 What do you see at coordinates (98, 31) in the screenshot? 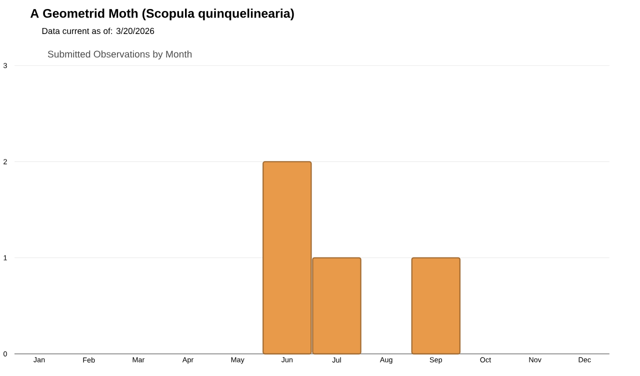
I see `chart-subtitle: Data current as of: 3/20/2026` at bounding box center [98, 31].